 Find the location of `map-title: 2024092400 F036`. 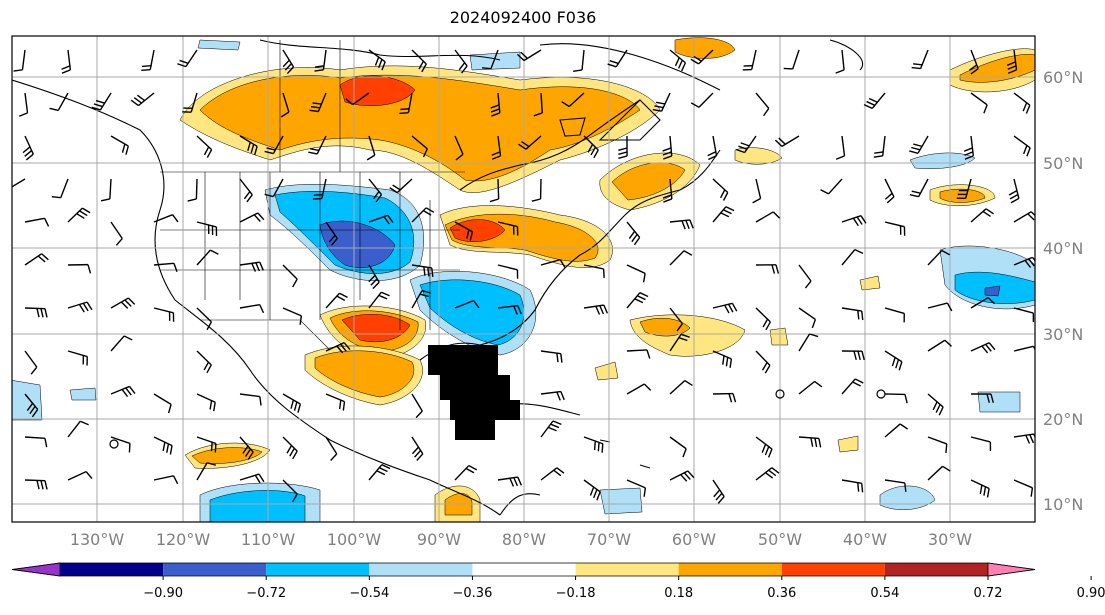

map-title: 2024092400 F036 is located at coordinates (523, 17).